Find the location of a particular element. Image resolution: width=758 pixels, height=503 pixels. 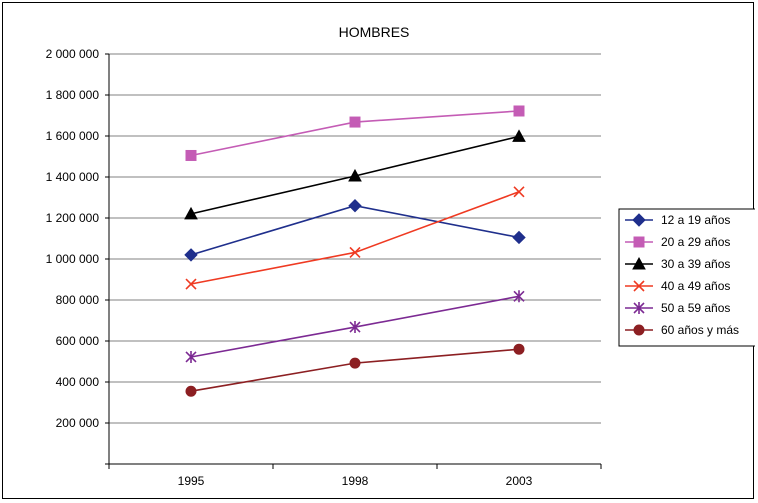

y-tick-label: 400 000 is located at coordinates (78, 382).